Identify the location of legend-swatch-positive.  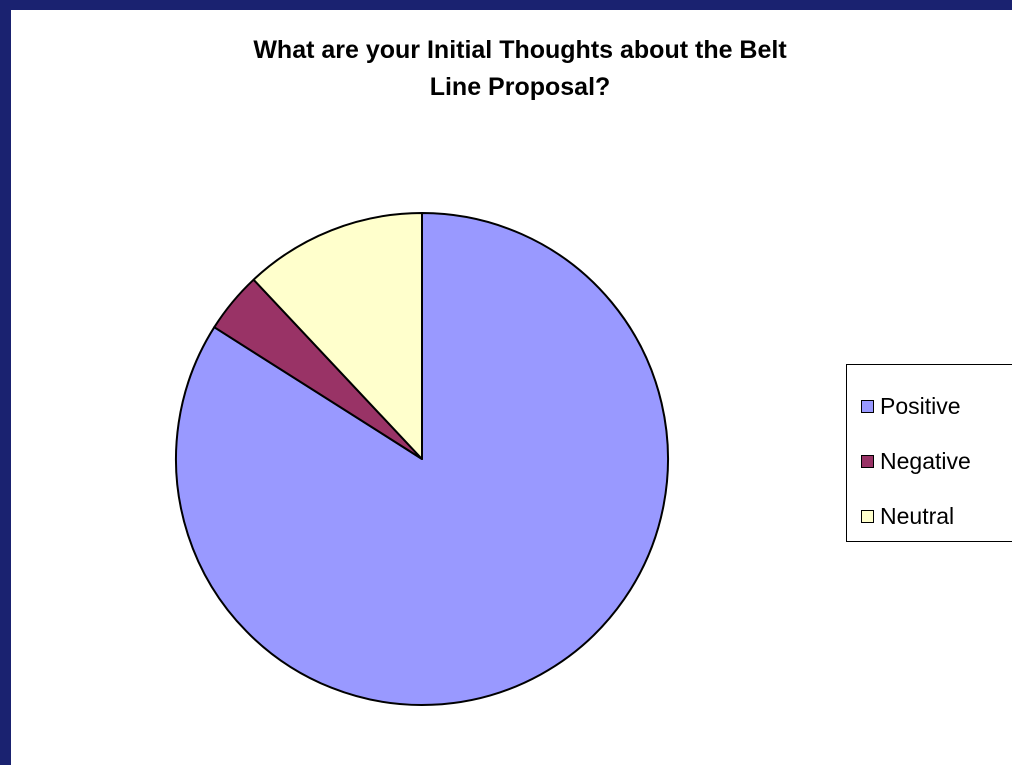
(867, 406).